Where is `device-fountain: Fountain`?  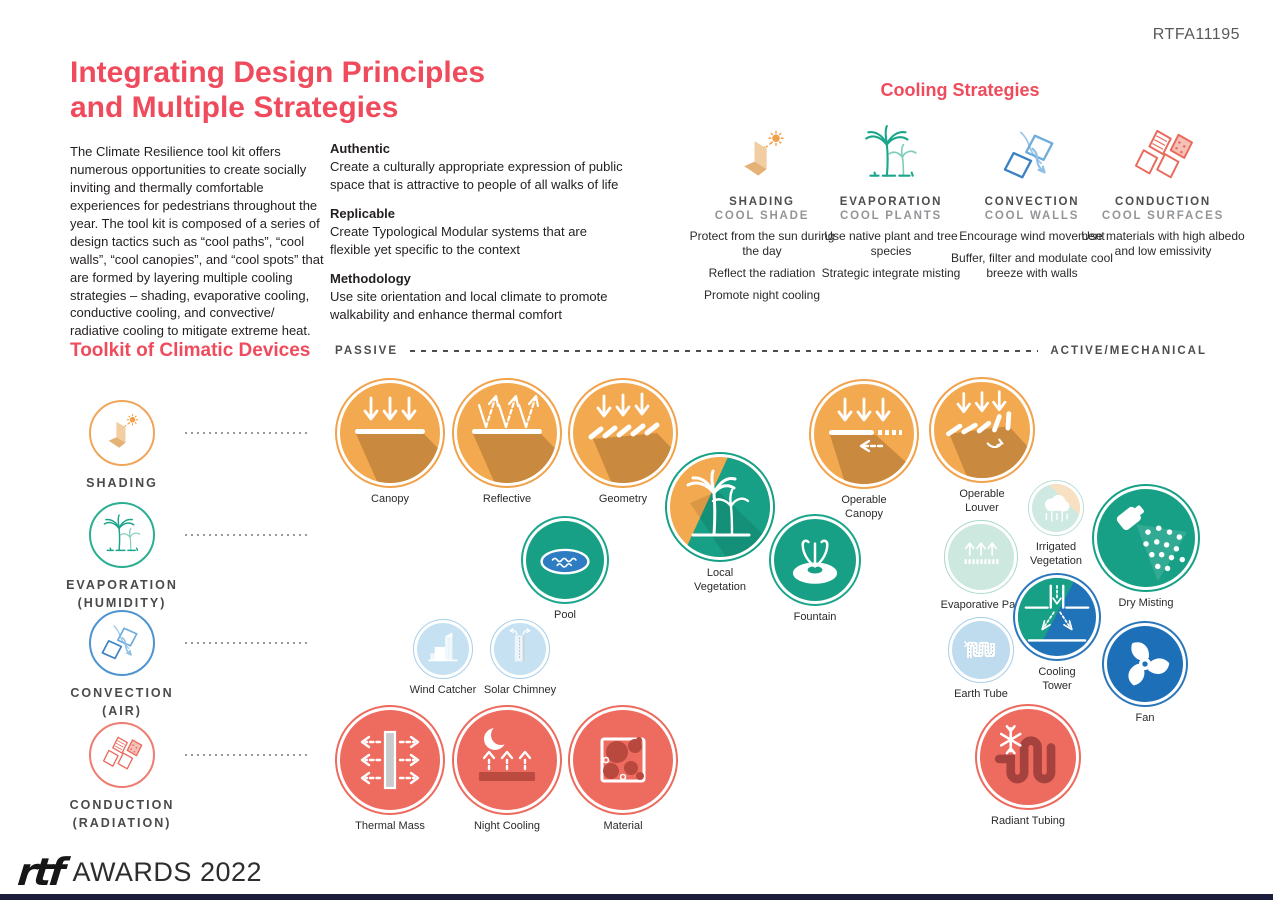
device-fountain: Fountain is located at coordinates (815, 568).